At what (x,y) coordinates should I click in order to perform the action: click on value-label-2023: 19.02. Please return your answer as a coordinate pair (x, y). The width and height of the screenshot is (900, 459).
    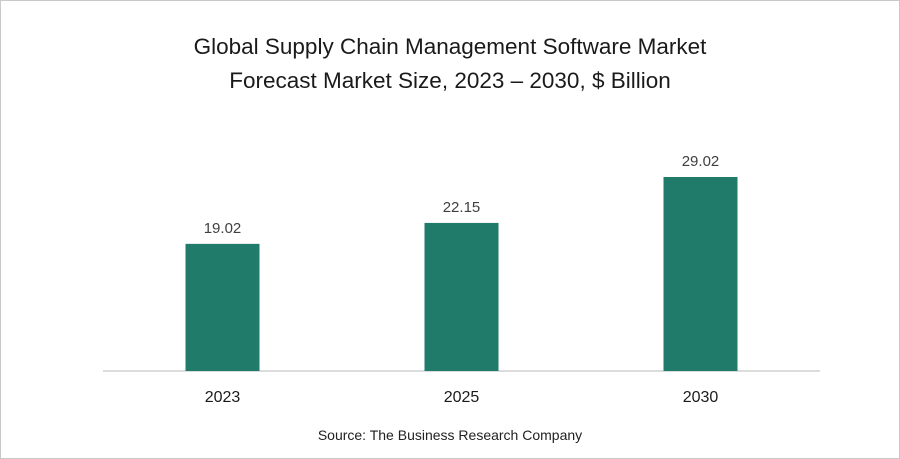
    Looking at the image, I should click on (223, 228).